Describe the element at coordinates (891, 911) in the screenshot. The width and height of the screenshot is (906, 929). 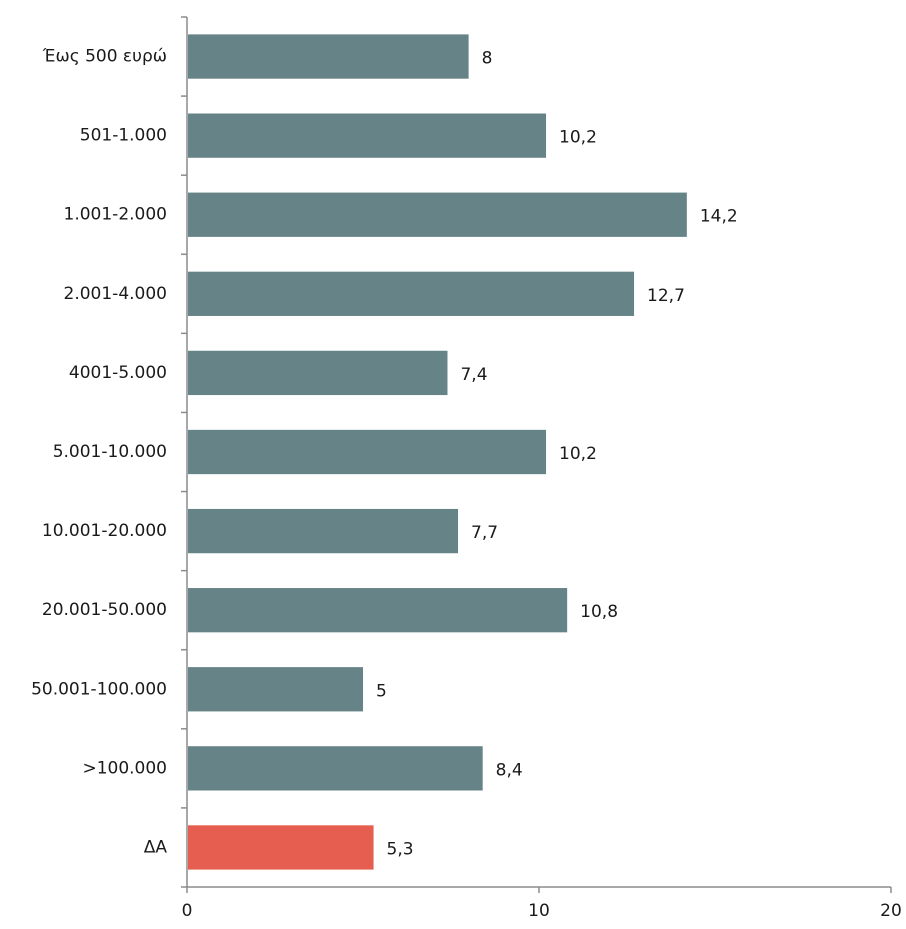
I see `x-tick-label-2: 20` at that location.